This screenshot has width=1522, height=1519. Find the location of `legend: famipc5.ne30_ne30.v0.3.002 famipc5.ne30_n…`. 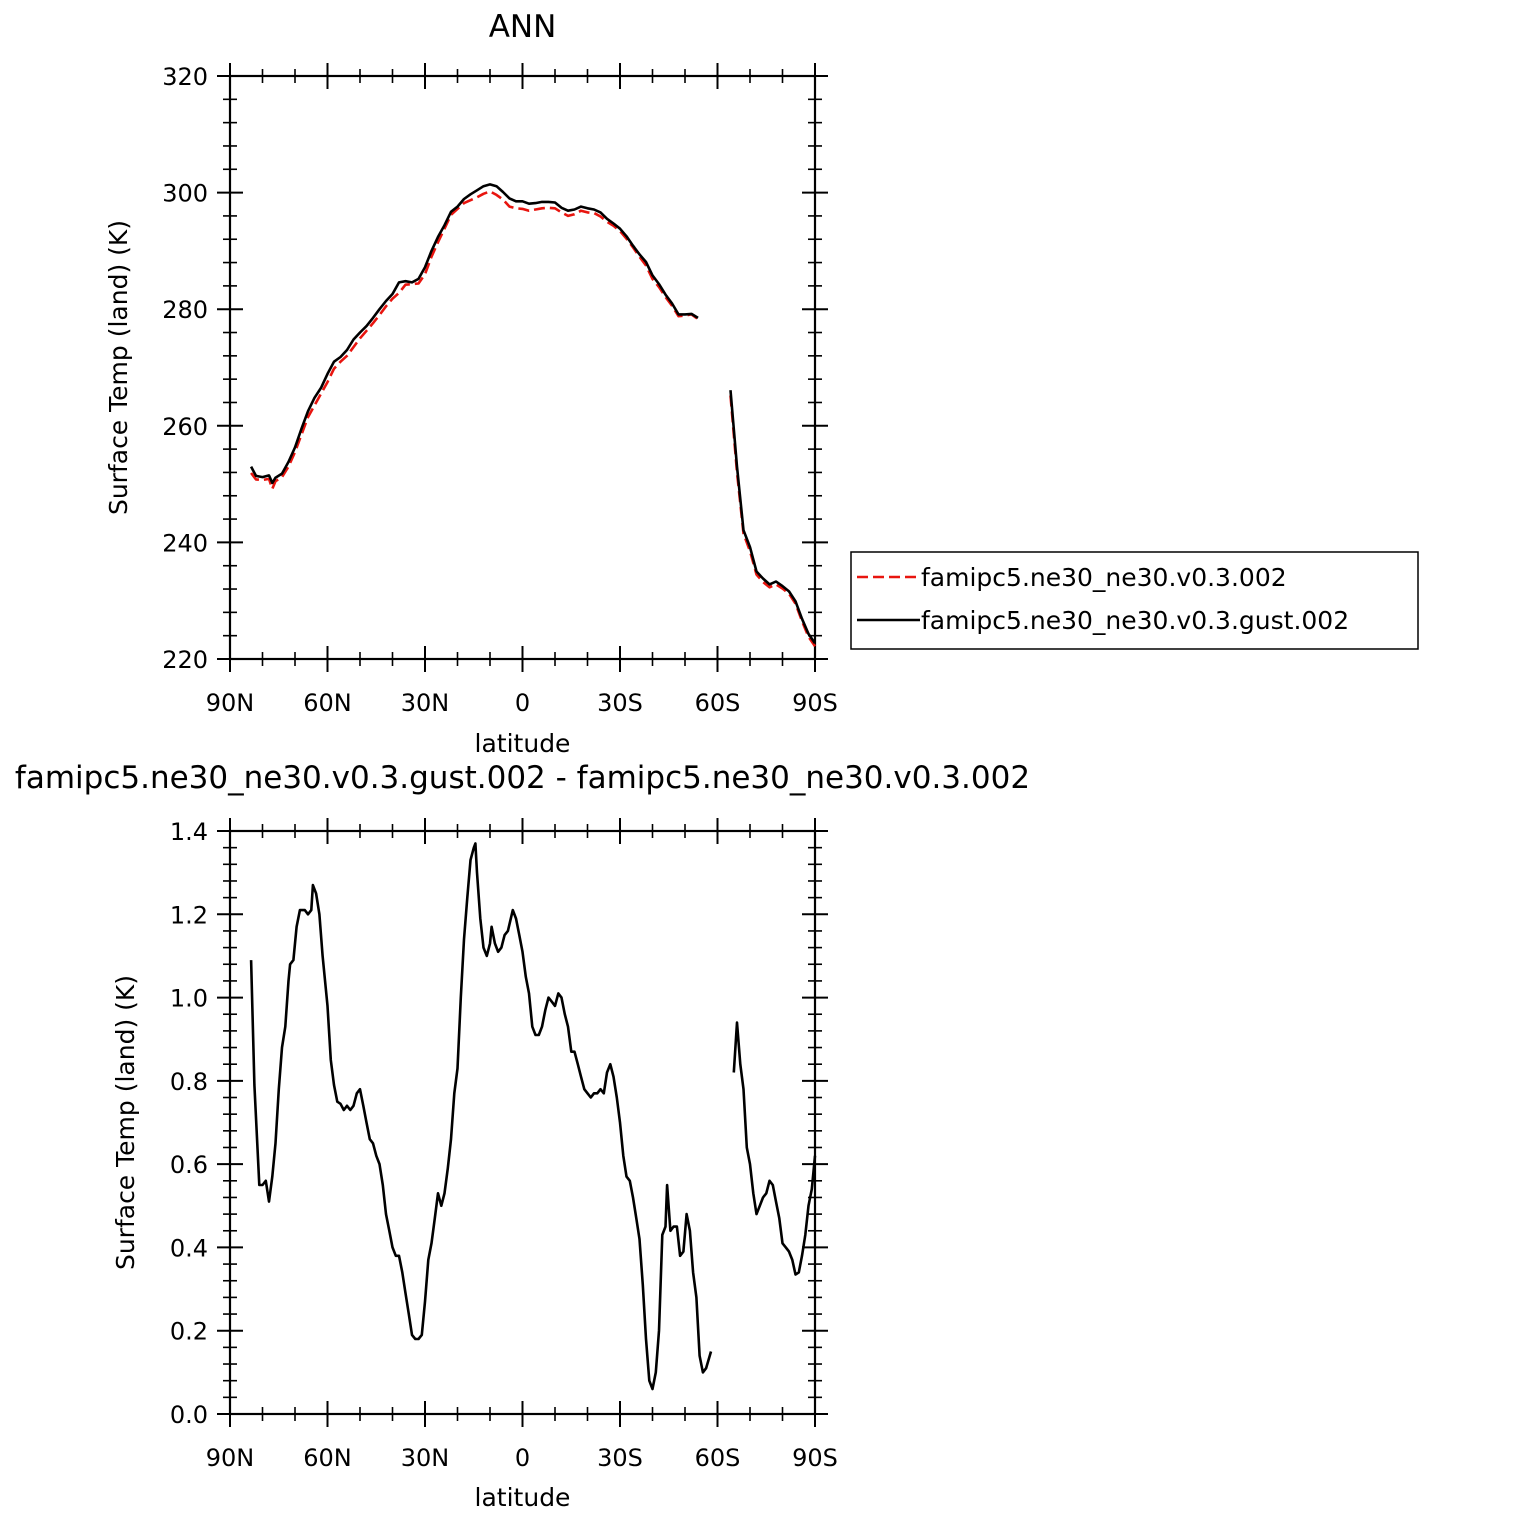

legend: famipc5.ne30_ne30.v0.3.002 famipc5.ne30_n… is located at coordinates (1134, 600).